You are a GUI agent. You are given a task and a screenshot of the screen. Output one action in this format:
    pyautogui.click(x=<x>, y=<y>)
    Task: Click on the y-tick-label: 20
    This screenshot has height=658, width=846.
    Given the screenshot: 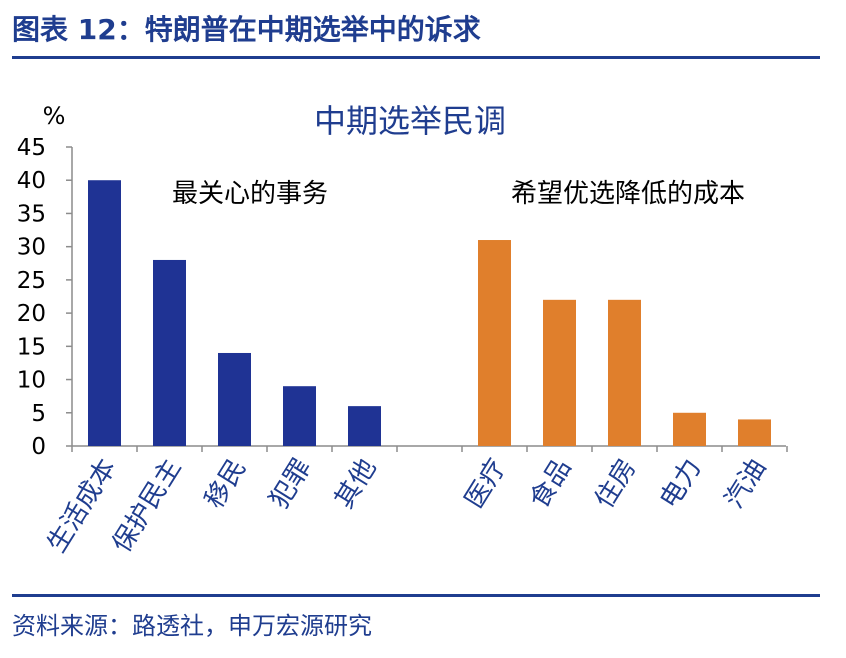 What is the action you would take?
    pyautogui.click(x=31, y=314)
    